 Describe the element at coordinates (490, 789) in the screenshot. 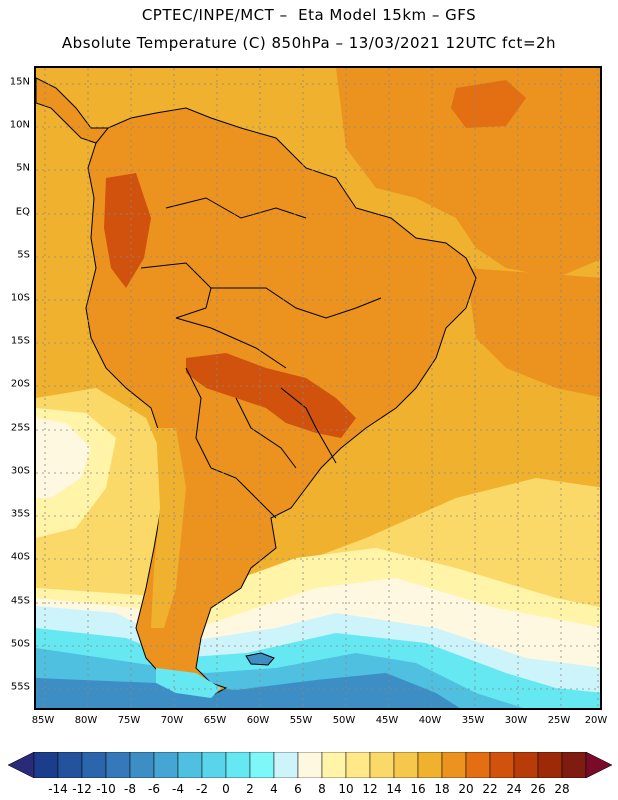

I see `colorbar-tick-label: 22` at that location.